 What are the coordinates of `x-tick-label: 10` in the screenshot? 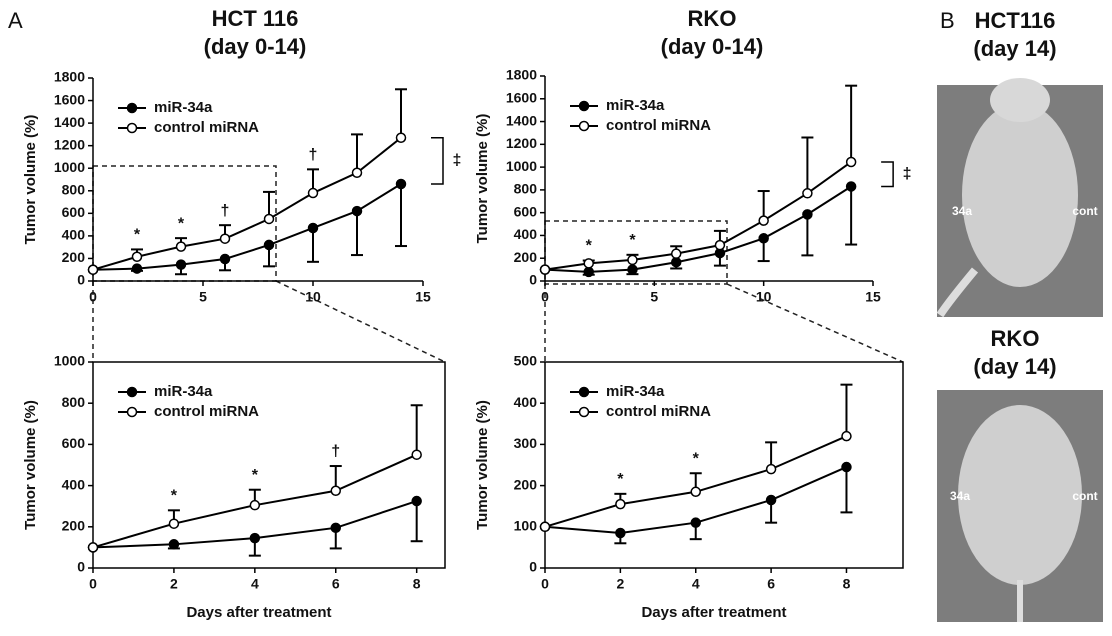 It's located at (313, 297).